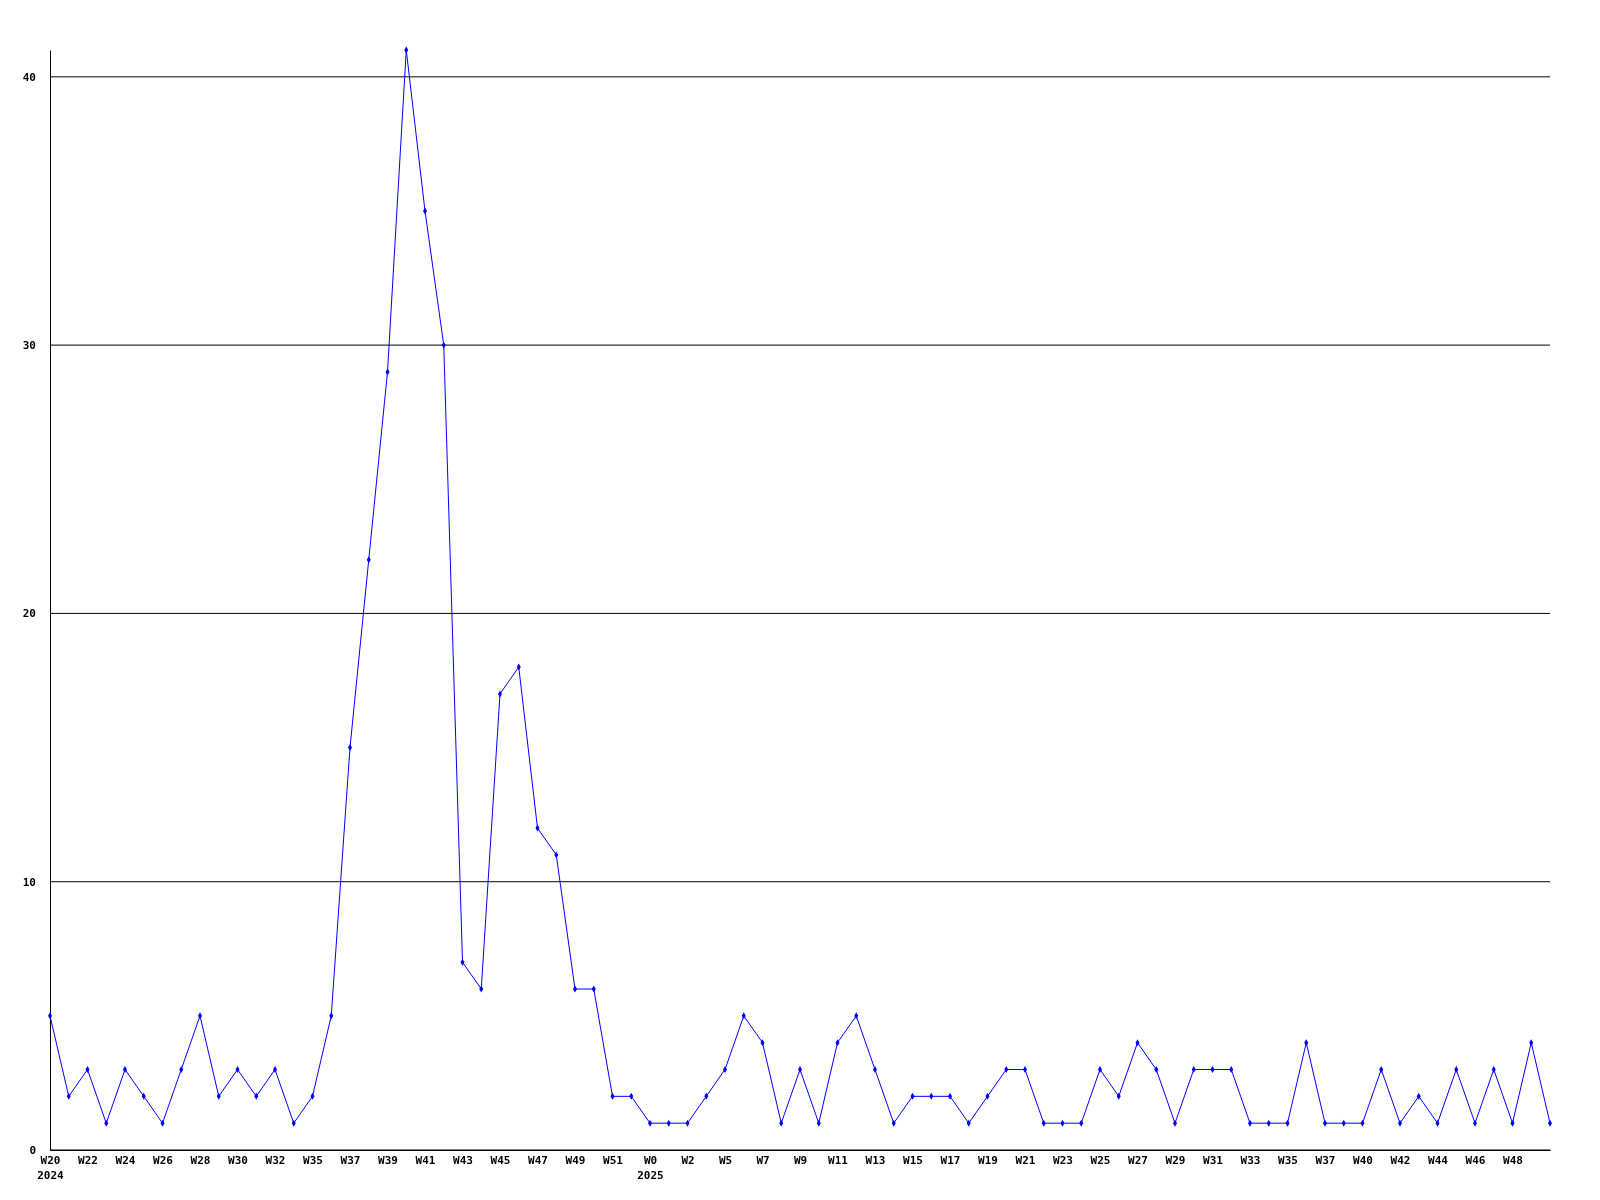 This screenshot has width=1600, height=1200. What do you see at coordinates (238, 1160) in the screenshot?
I see `x-tick-label: W30` at bounding box center [238, 1160].